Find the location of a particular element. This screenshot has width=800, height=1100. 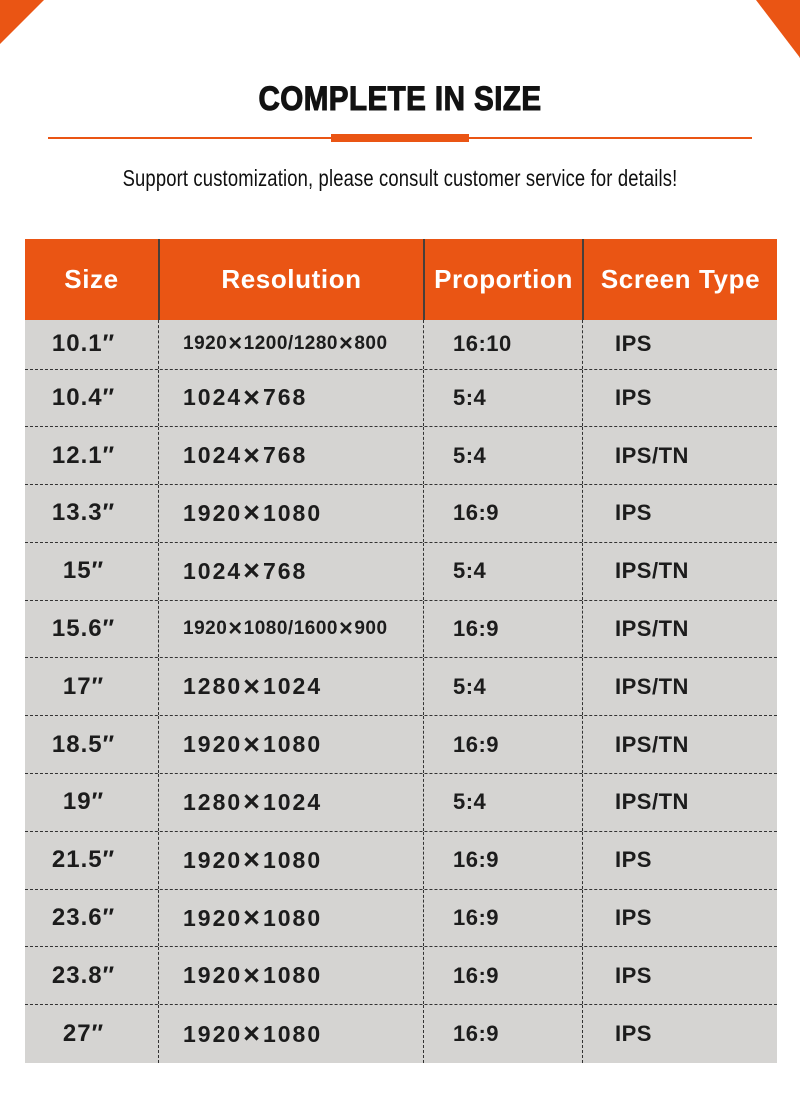

proportion-cell: 16:10 is located at coordinates (502, 344).